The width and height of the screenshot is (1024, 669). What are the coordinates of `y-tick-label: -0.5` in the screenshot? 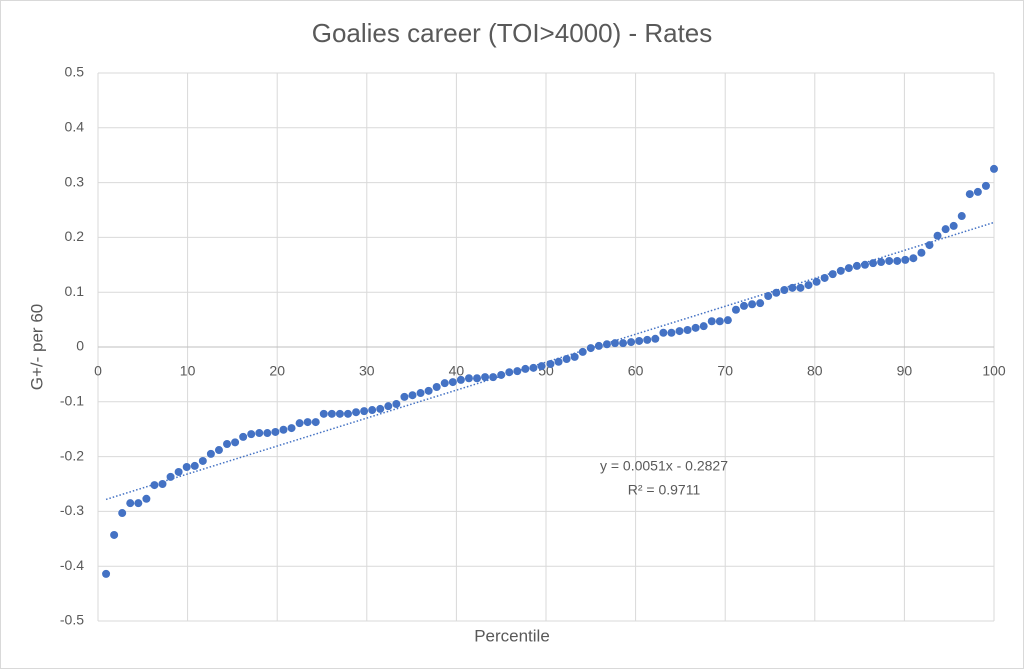 It's located at (72, 620).